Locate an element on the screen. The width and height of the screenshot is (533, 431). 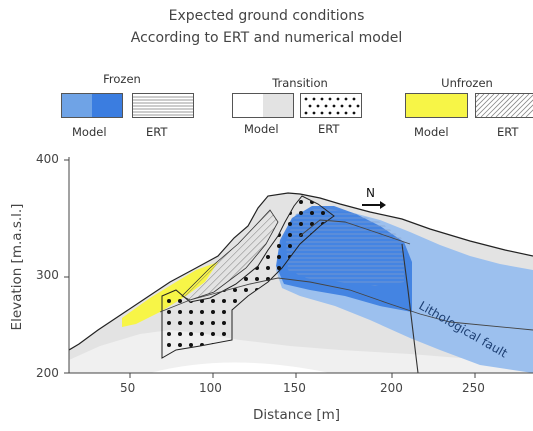
legend-transition-ert-swatch is located at coordinates (331, 105).